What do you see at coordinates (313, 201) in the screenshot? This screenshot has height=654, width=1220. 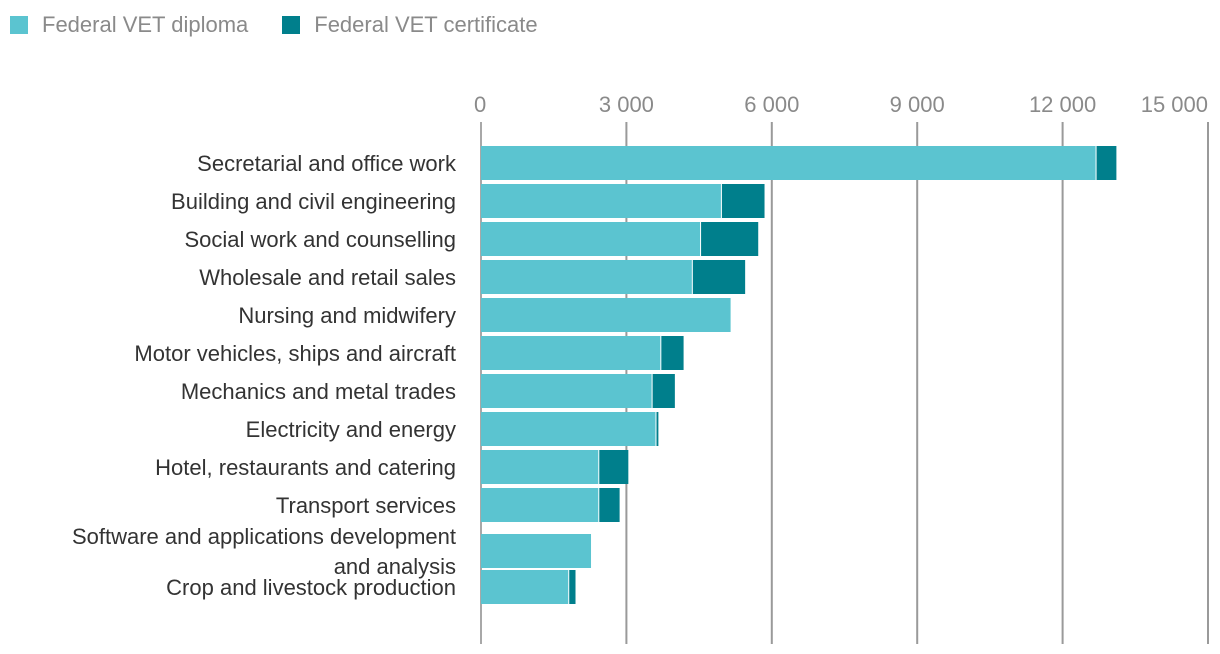 I see `category-label-1: Building and civil engineering` at bounding box center [313, 201].